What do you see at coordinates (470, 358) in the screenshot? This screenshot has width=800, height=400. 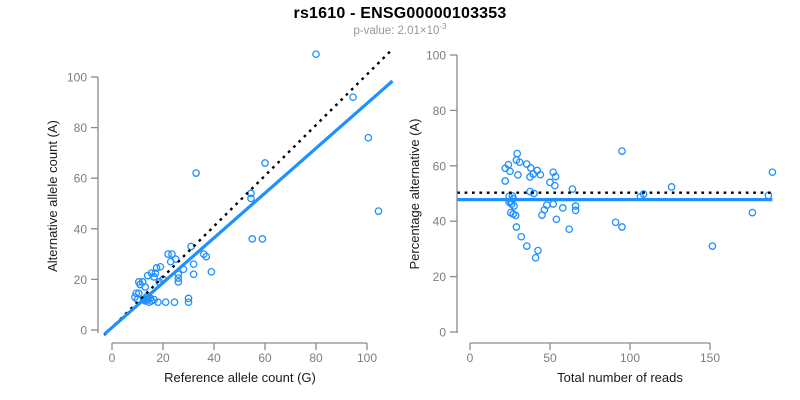 I see `right-x-tick-label: 0` at bounding box center [470, 358].